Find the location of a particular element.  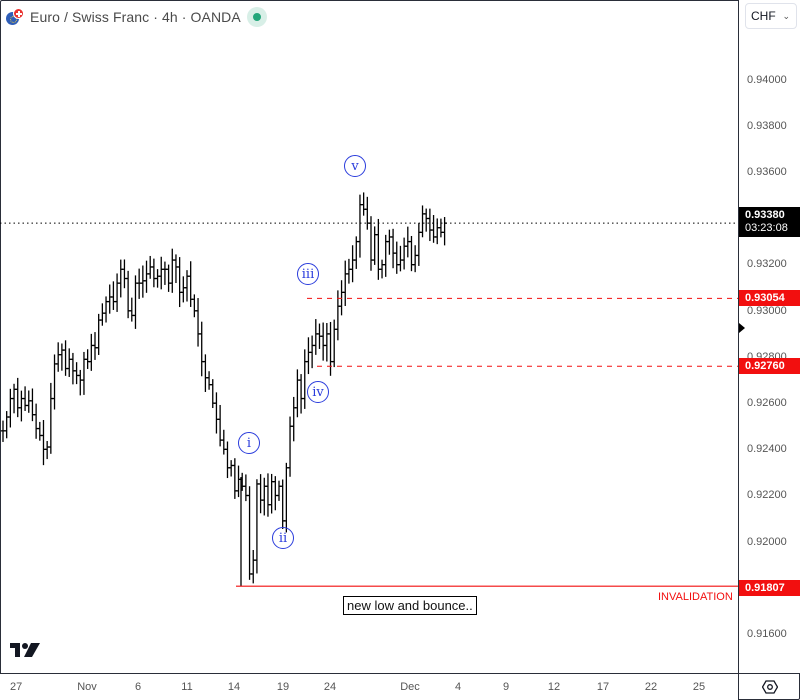

settings-hexagon-icon is located at coordinates (769, 687).